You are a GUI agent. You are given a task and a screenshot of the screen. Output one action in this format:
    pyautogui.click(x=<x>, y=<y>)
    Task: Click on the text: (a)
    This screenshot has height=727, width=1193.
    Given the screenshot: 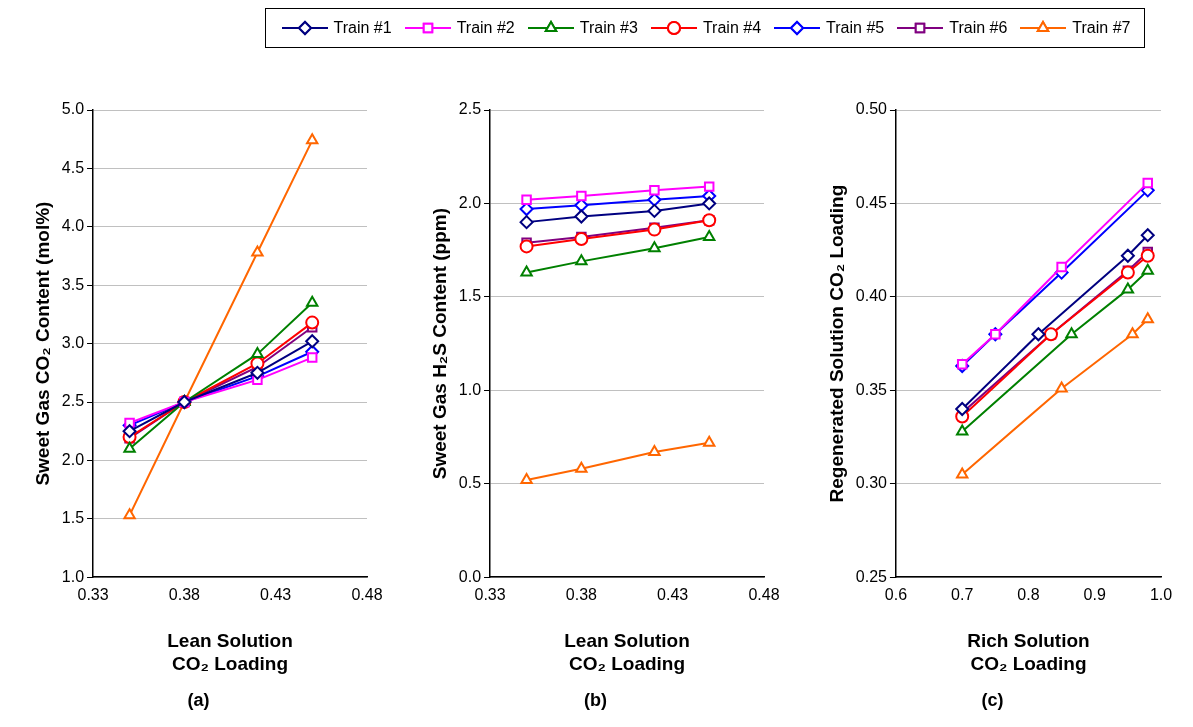 What is the action you would take?
    pyautogui.click(x=198, y=700)
    